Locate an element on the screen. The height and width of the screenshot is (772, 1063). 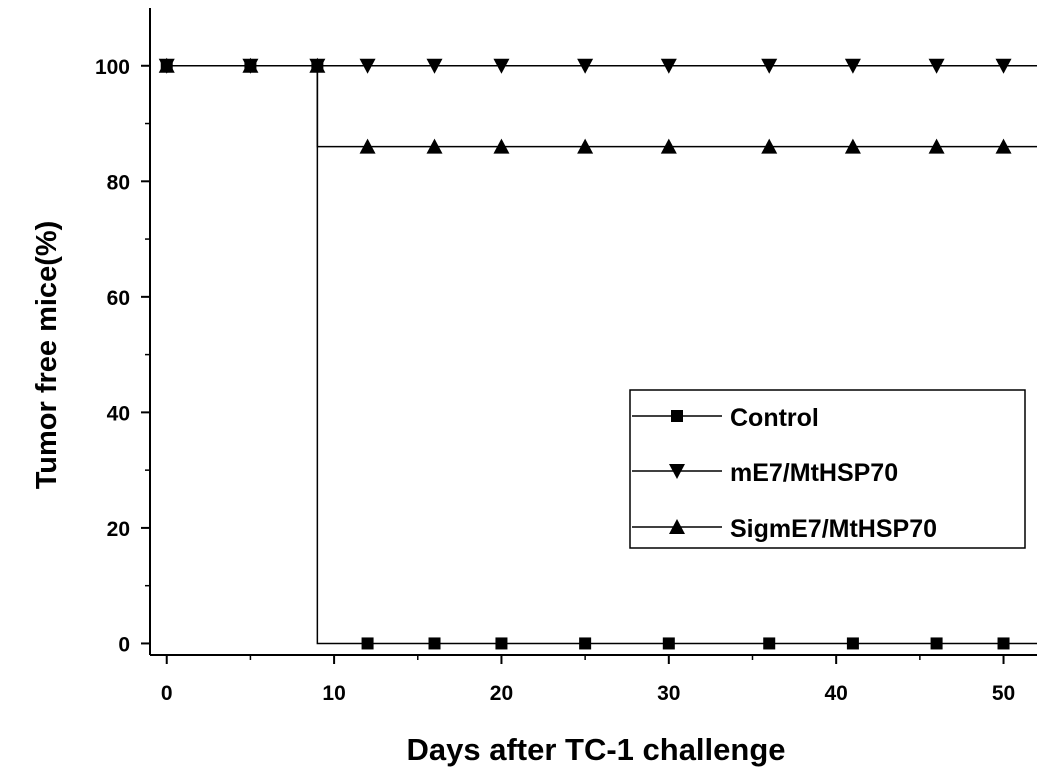
y-tick-label: 0 is located at coordinates (124, 644).